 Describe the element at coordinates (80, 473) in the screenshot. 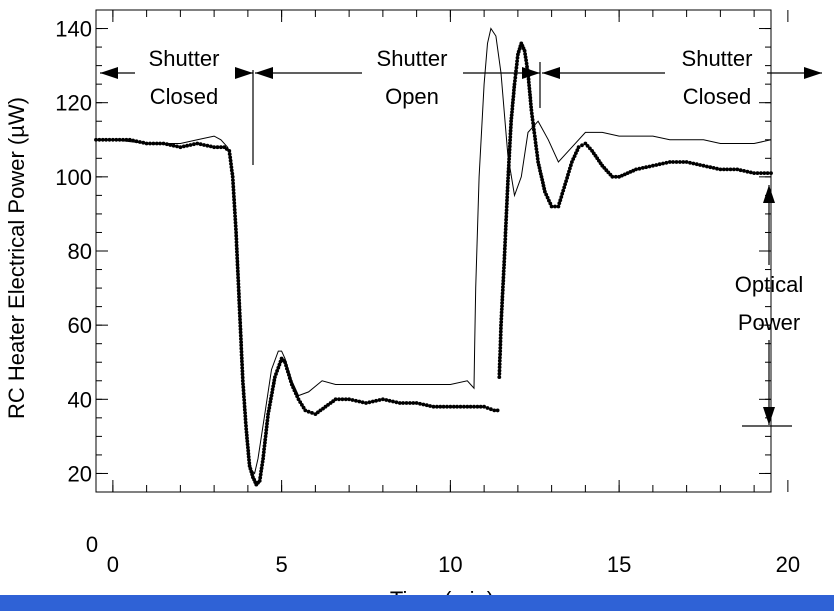

I see `y-tick-label: 20` at that location.